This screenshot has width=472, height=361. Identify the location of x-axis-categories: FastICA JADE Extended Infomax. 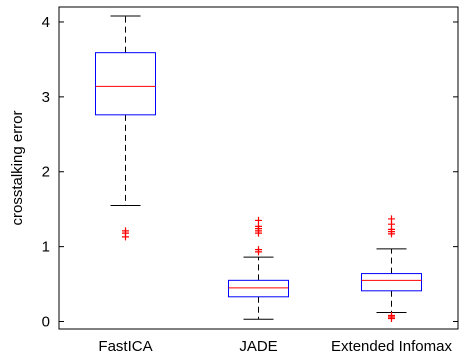
(275, 346).